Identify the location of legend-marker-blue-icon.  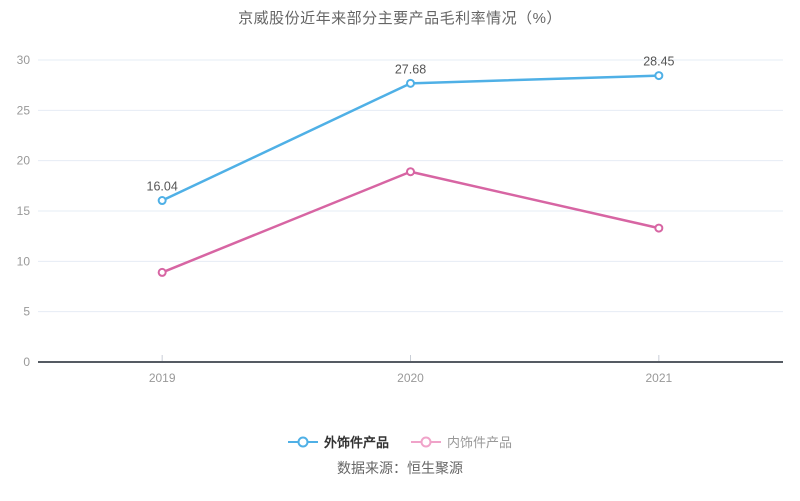
(302, 441).